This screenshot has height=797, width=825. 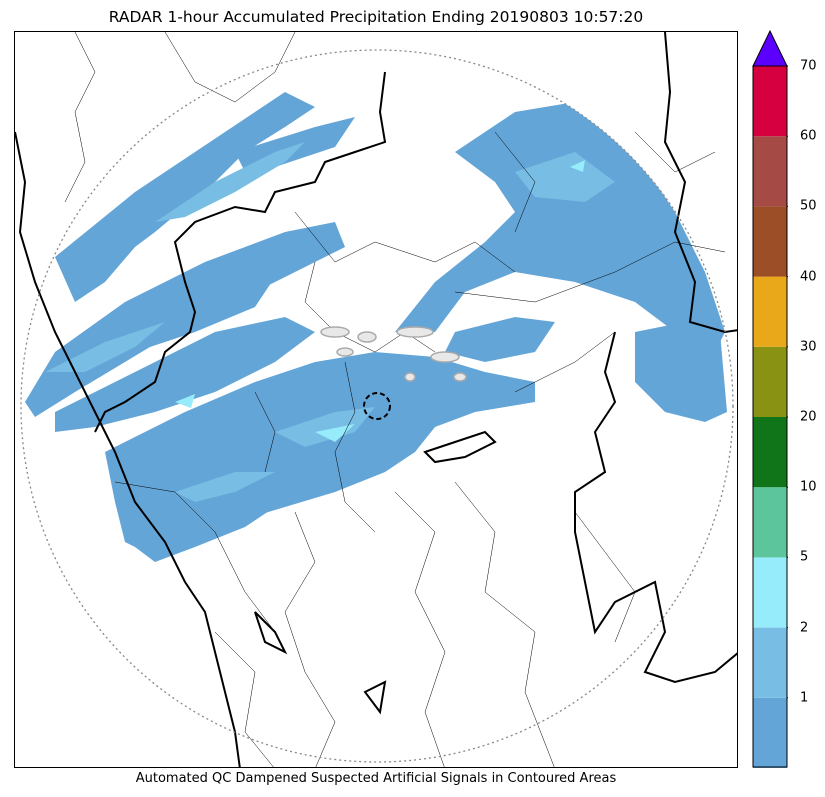 I want to click on colorbar-tick-label: 20, so click(x=808, y=417).